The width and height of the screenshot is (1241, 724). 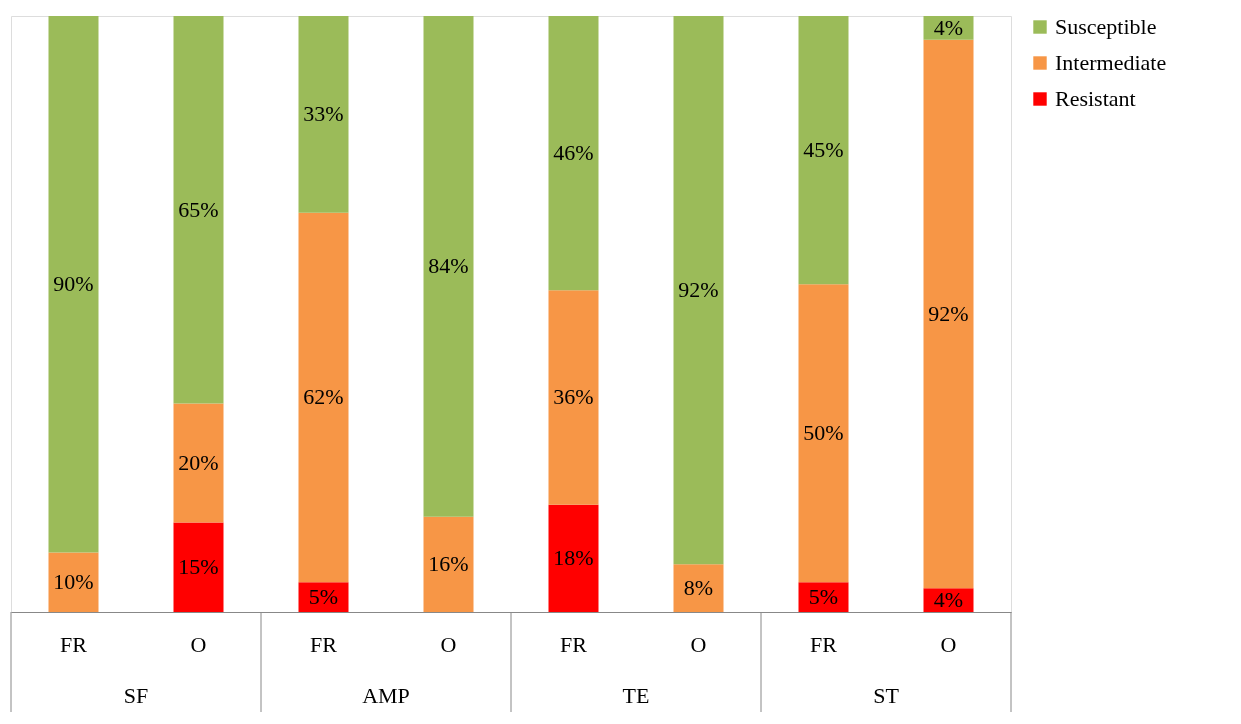 I want to click on data-label: 8%, so click(x=698, y=588).